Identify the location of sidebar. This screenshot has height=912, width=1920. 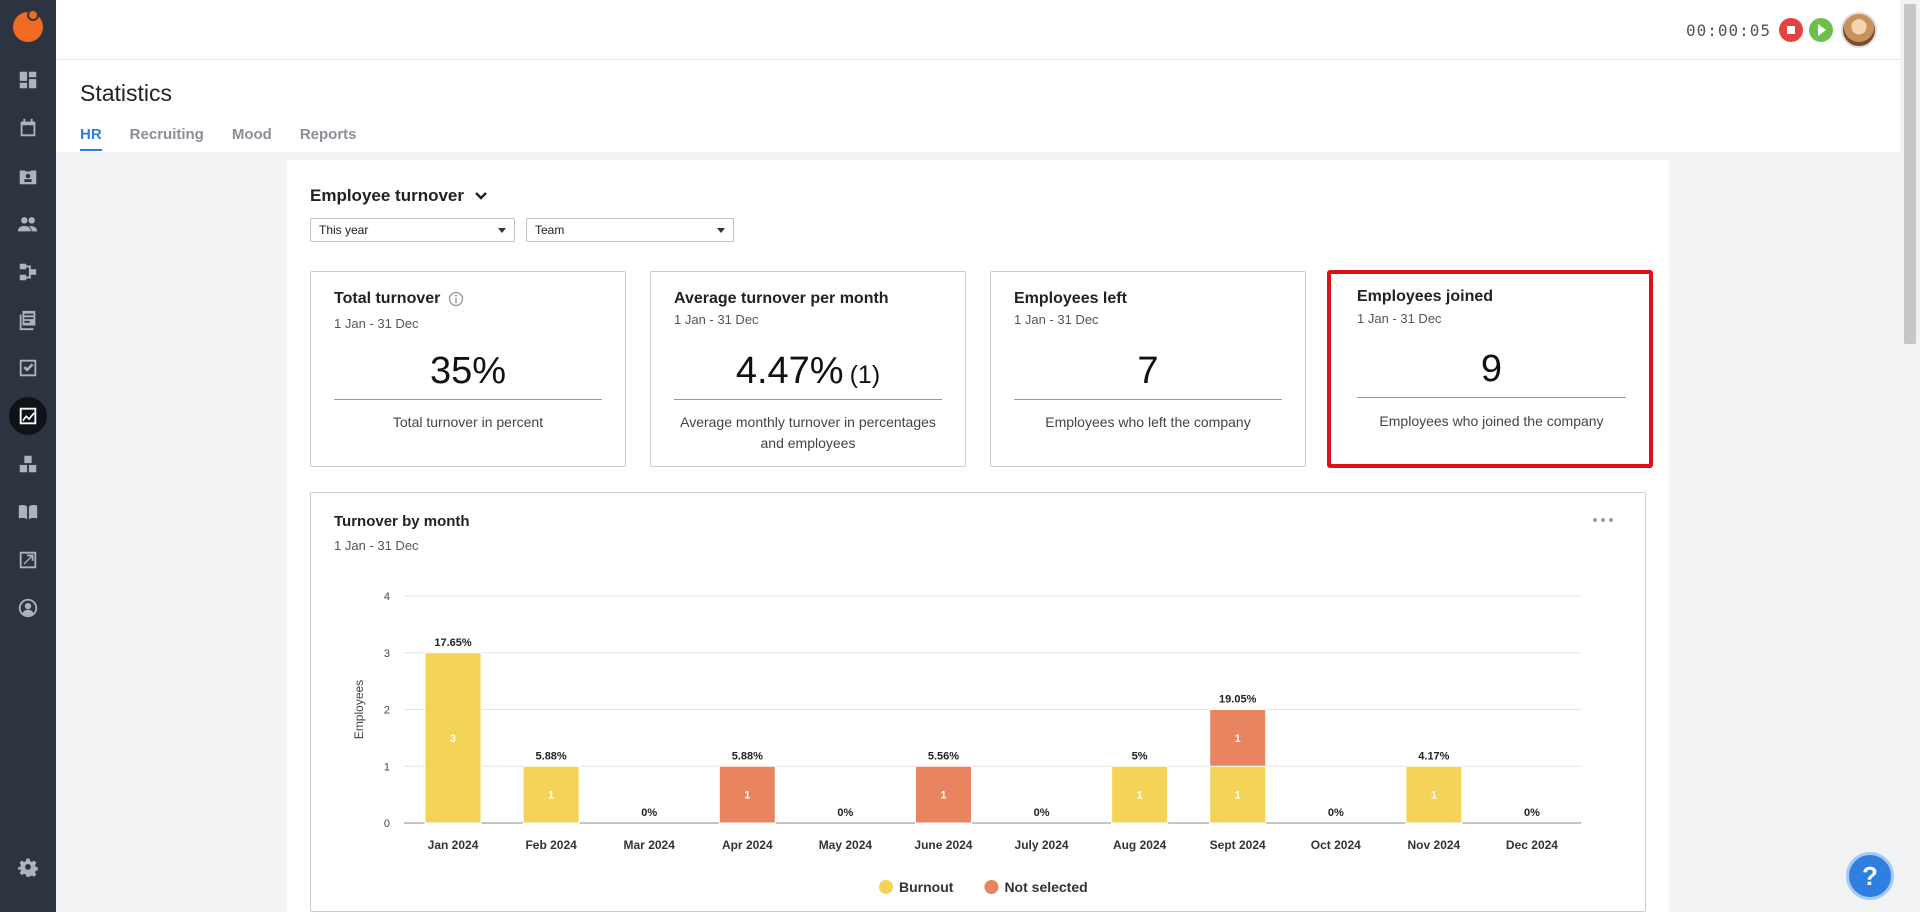
(28, 456).